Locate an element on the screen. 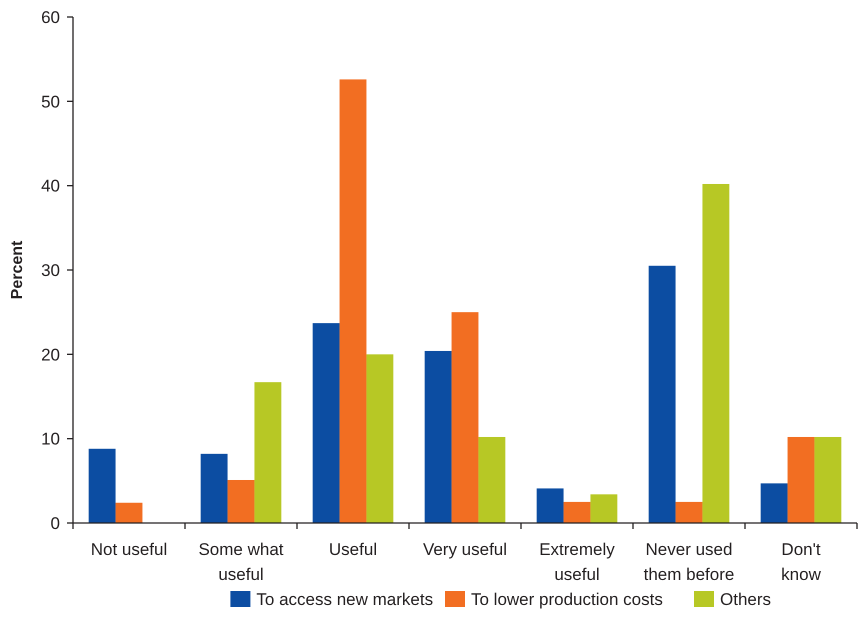 This screenshot has height=617, width=859. x-tick-label: Extremely useful is located at coordinates (577, 562).